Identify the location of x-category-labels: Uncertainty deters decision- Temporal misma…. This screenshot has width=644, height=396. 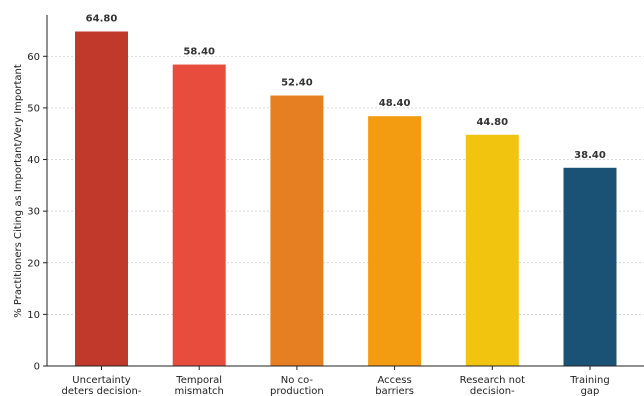
(336, 381).